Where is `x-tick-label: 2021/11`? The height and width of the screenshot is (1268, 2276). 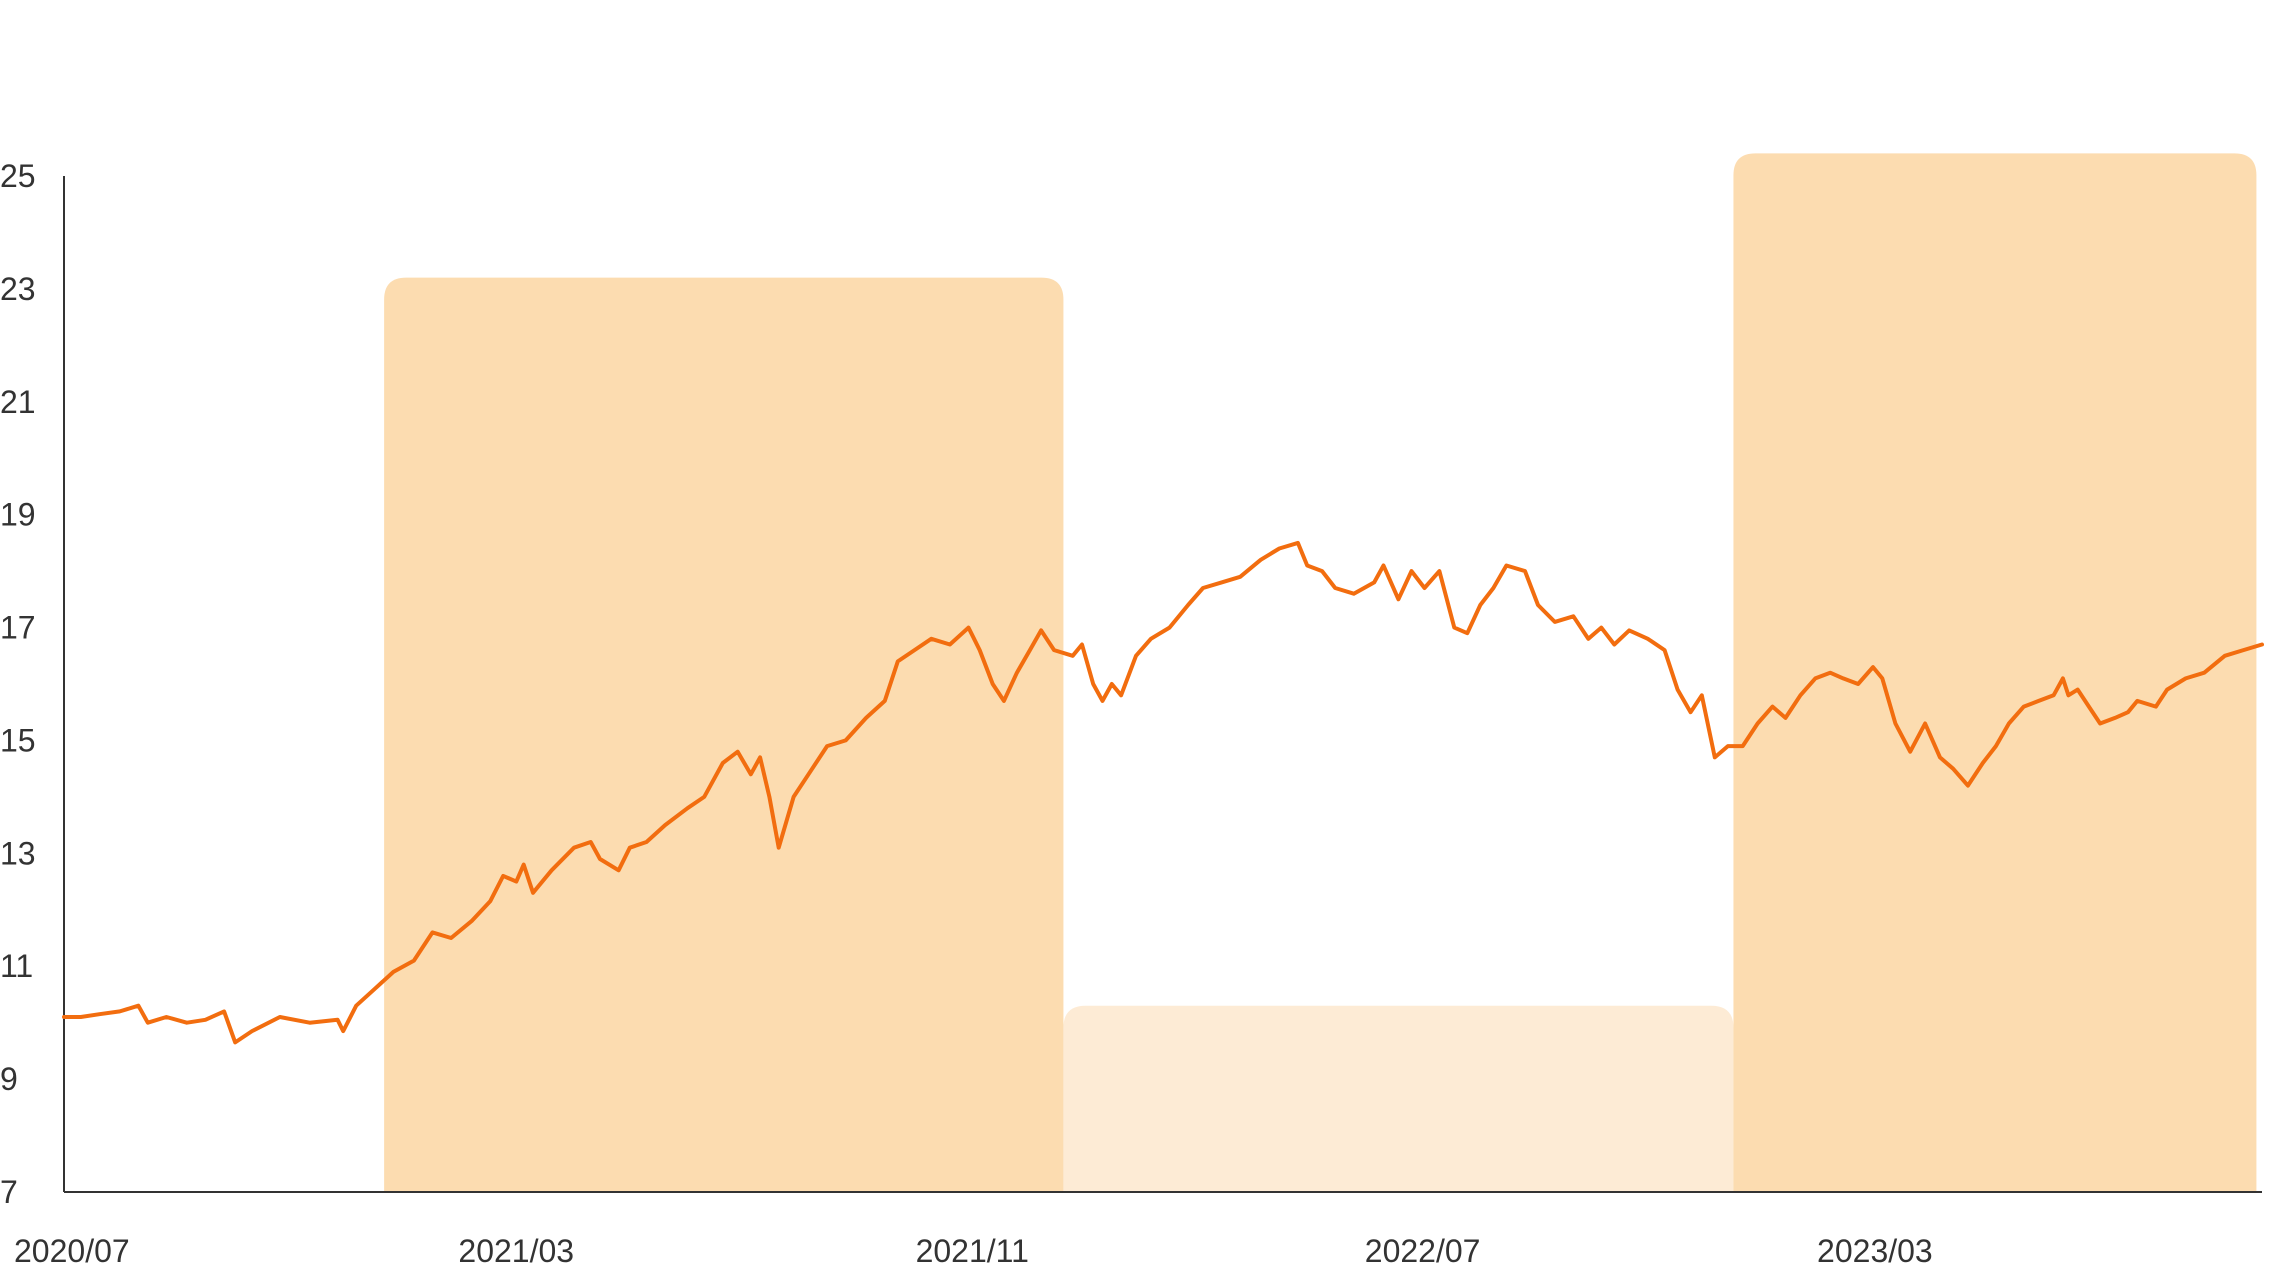 x-tick-label: 2021/11 is located at coordinates (972, 1250).